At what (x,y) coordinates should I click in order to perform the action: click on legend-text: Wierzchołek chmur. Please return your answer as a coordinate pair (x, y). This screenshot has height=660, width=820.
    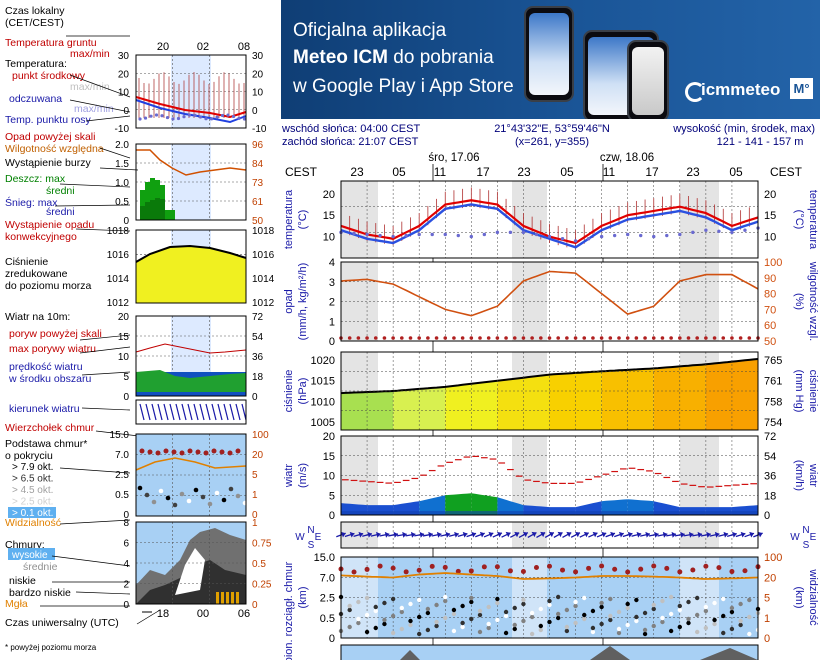
    Looking at the image, I should click on (50, 428).